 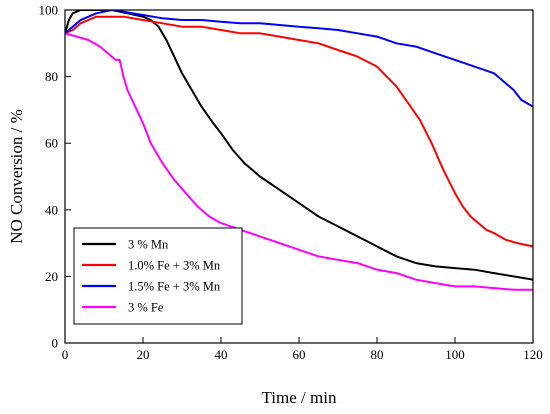 I want to click on x-axis-title: Time / min, so click(x=299, y=397).